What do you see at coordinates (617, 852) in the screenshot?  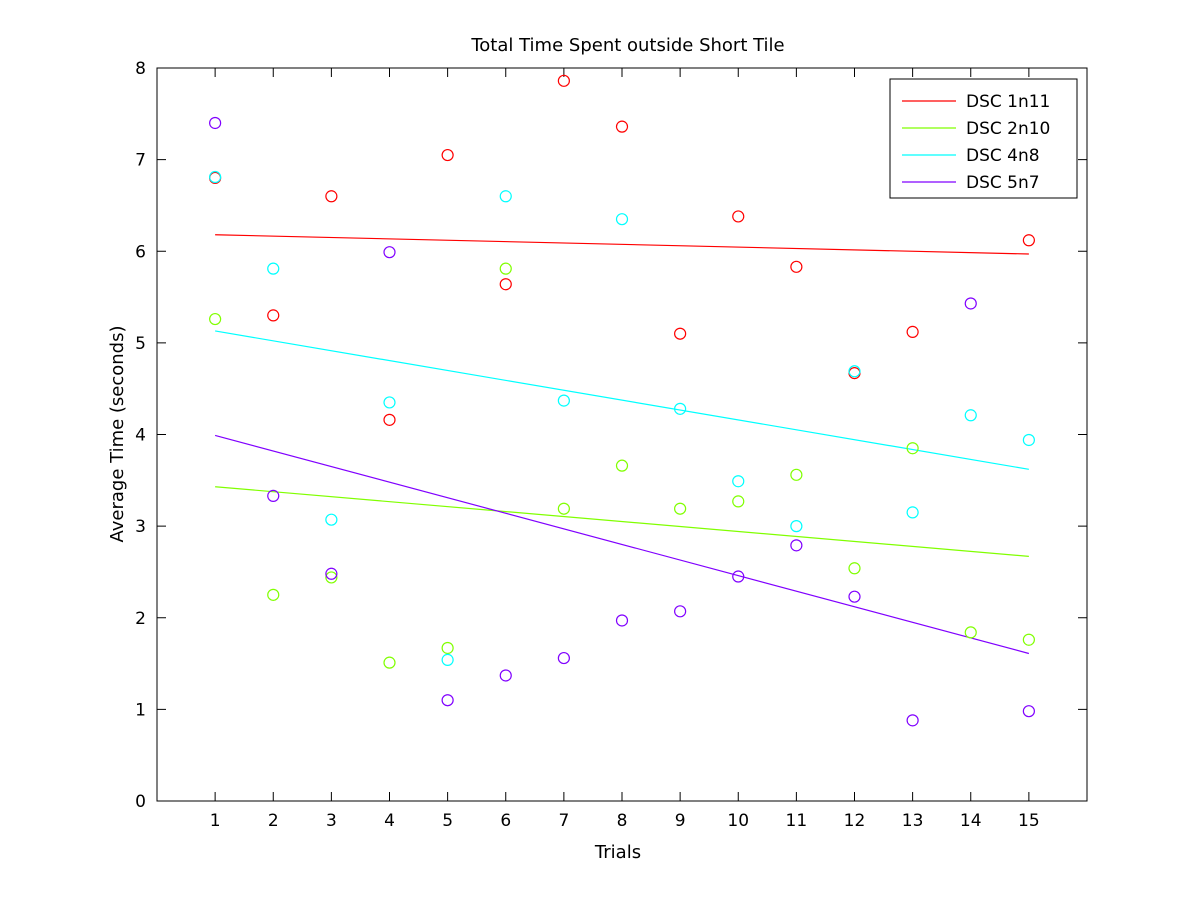 I see `x-axis-title: Trials` at bounding box center [617, 852].